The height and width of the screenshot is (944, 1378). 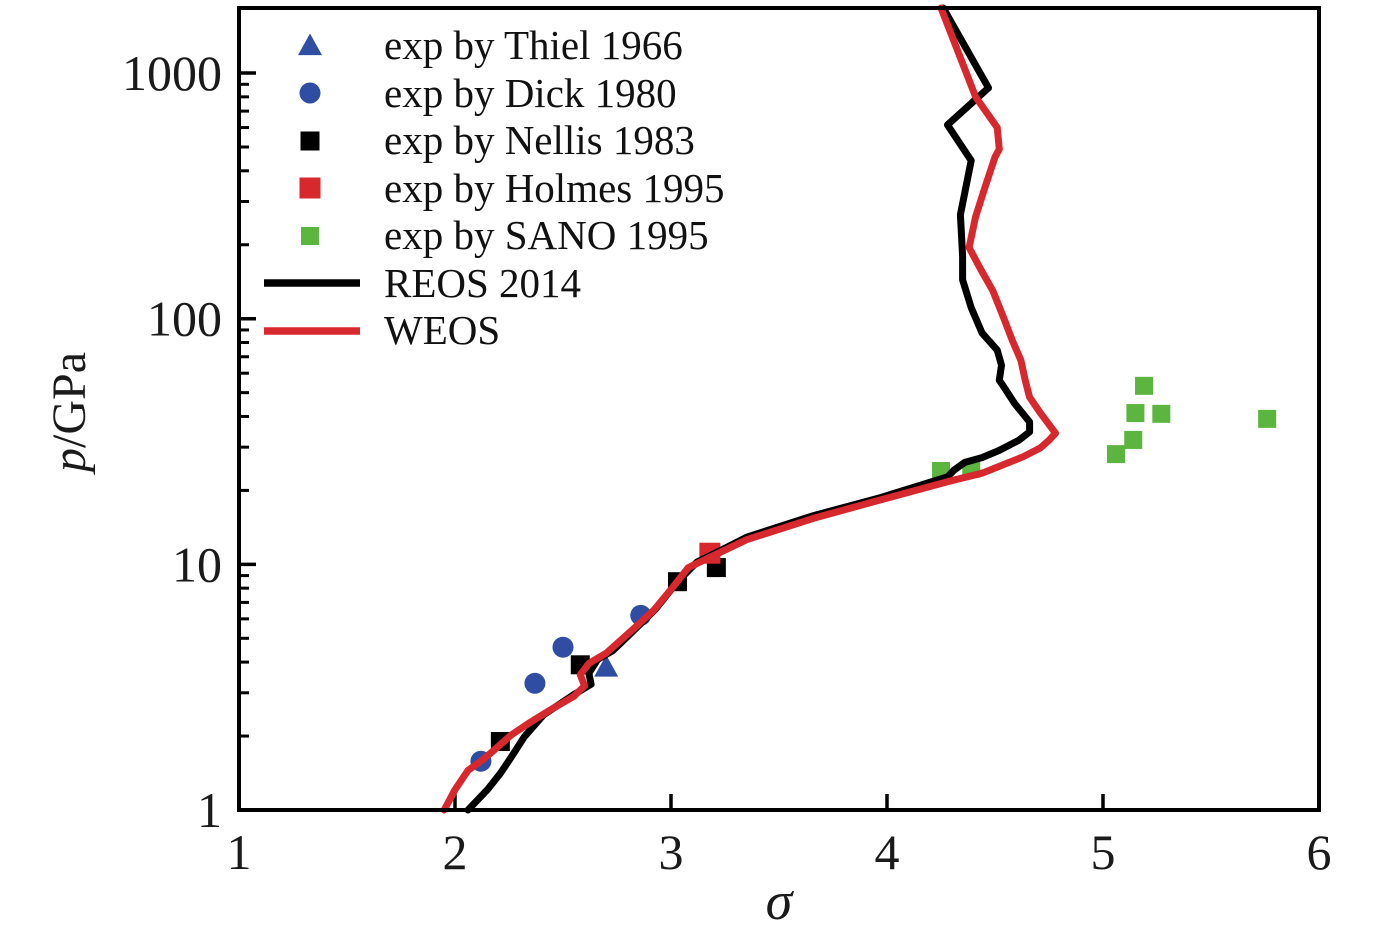 I want to click on legend-label: exp by Nellis 1983, so click(x=539, y=140).